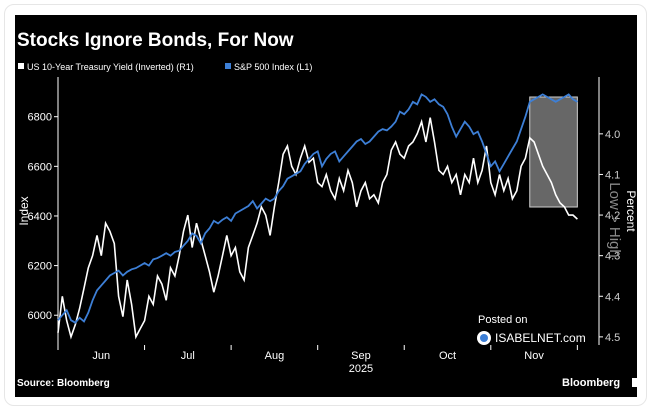 This screenshot has height=410, width=653. Describe the element at coordinates (40, 167) in the screenshot. I see `left-tick-label: 6600` at that location.